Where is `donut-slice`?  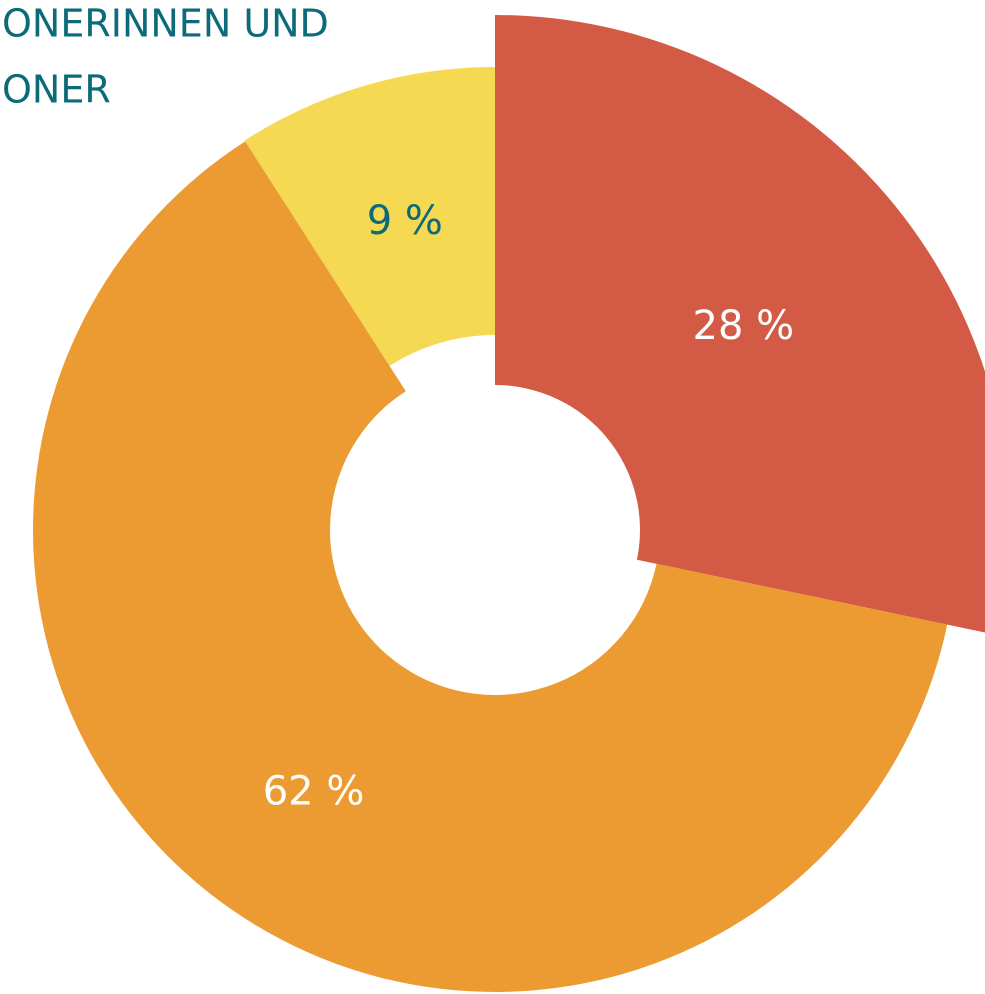
donut-slice is located at coordinates (369, 216).